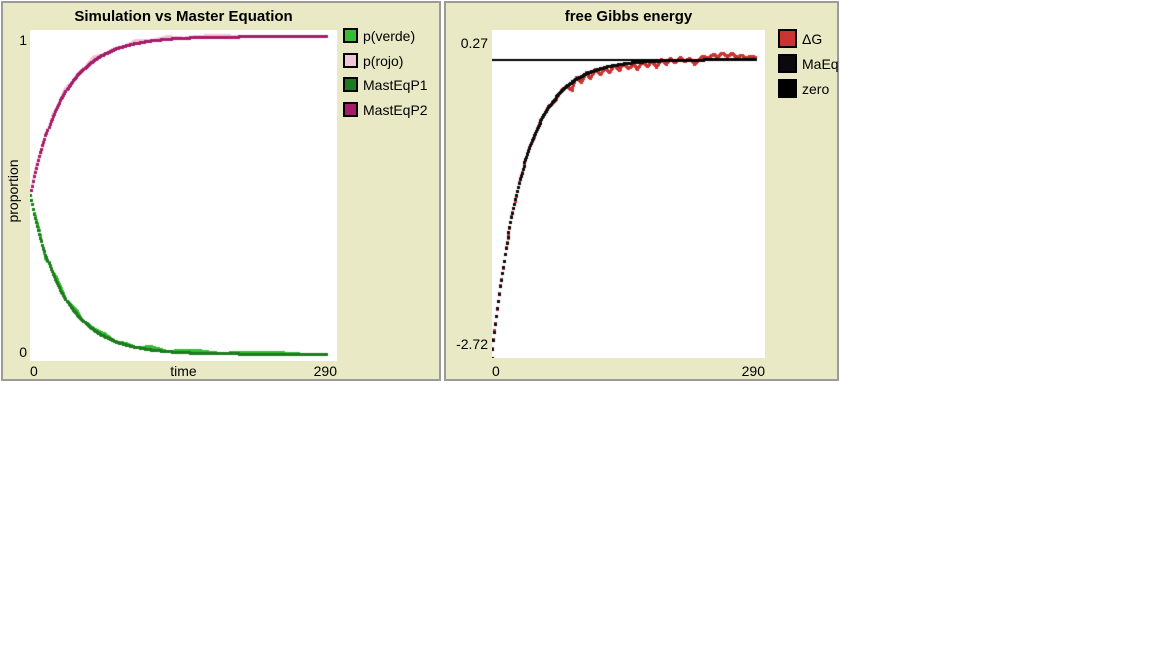 This screenshot has width=1170, height=665. Describe the element at coordinates (787, 38) in the screenshot. I see `legend-swatch-delta-g` at that location.